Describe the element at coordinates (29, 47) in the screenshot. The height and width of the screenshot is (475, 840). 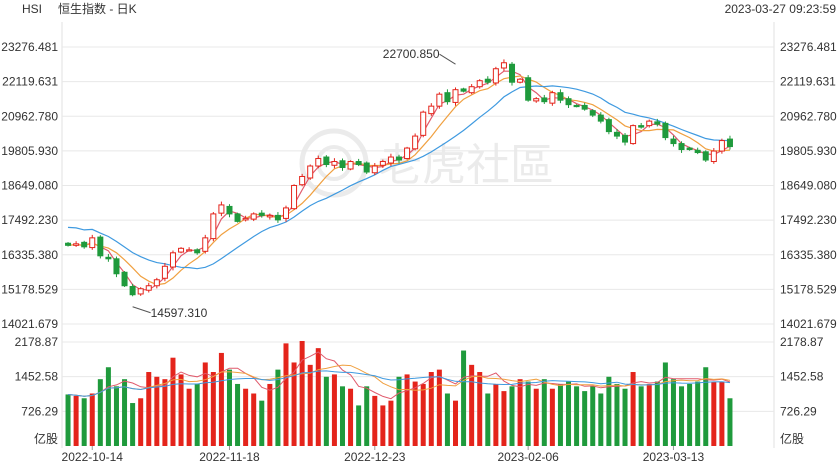
I see `price-tick-label: 23276.481` at that location.